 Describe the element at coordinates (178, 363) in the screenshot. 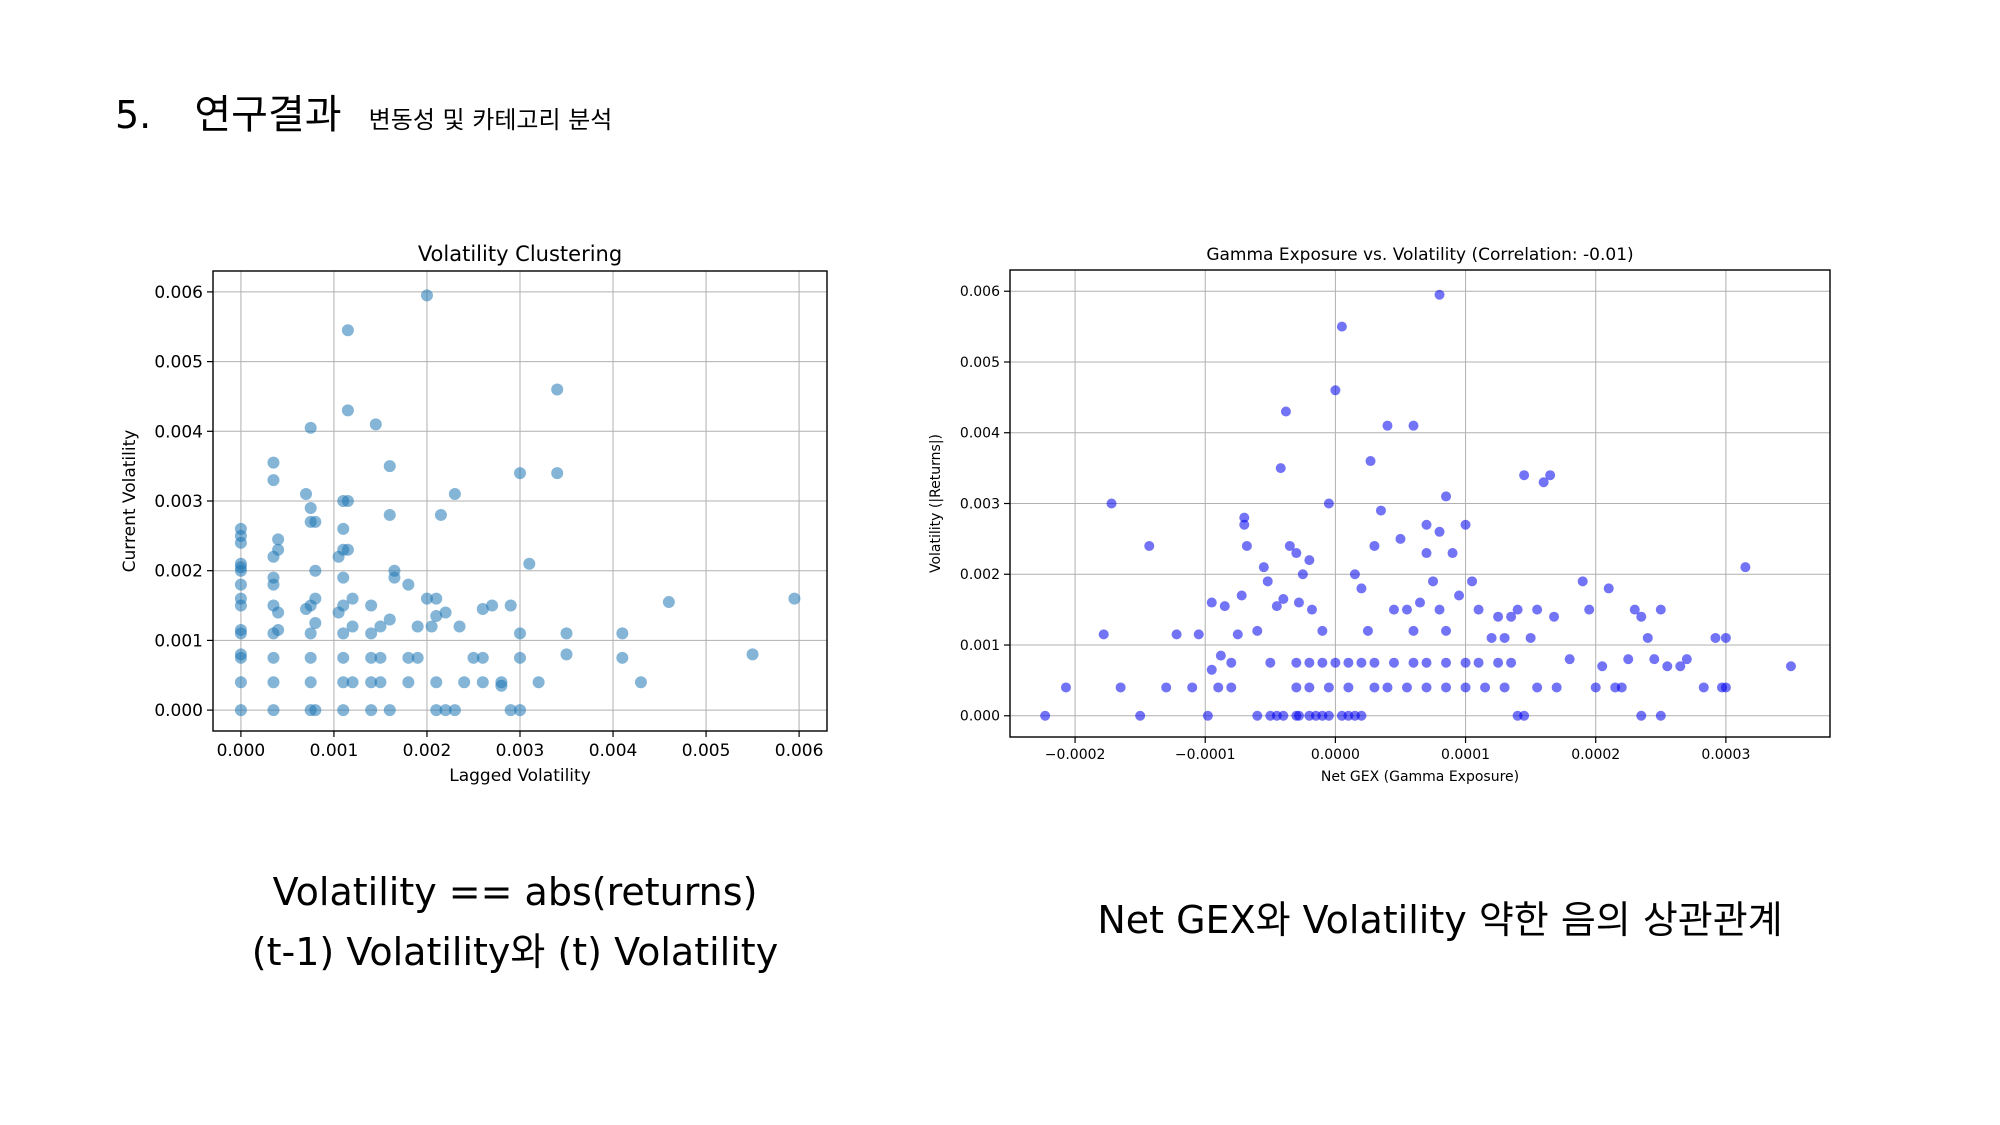

I see `left-ytick-label: 0.005` at that location.